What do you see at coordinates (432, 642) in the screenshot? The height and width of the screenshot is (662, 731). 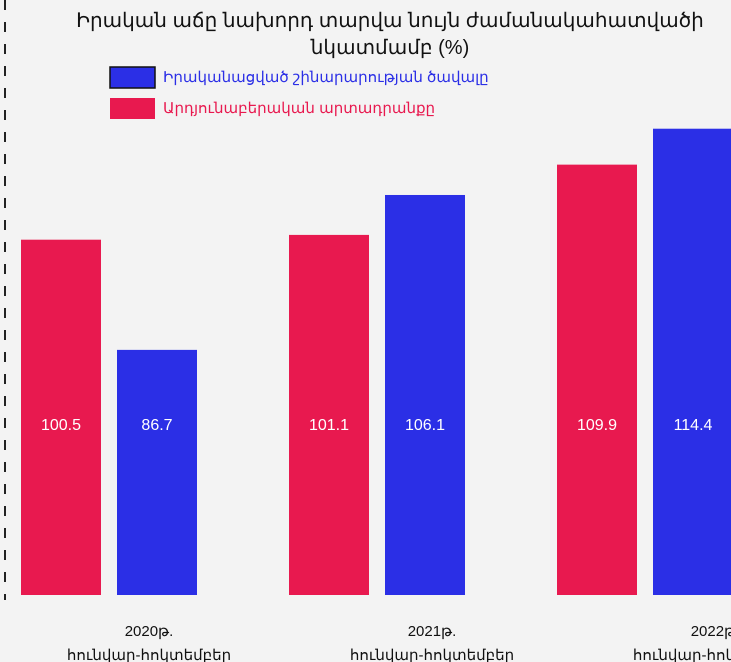 I see `x-tick-label: 2021թ. հունվար-հոկտեմբեր` at bounding box center [432, 642].